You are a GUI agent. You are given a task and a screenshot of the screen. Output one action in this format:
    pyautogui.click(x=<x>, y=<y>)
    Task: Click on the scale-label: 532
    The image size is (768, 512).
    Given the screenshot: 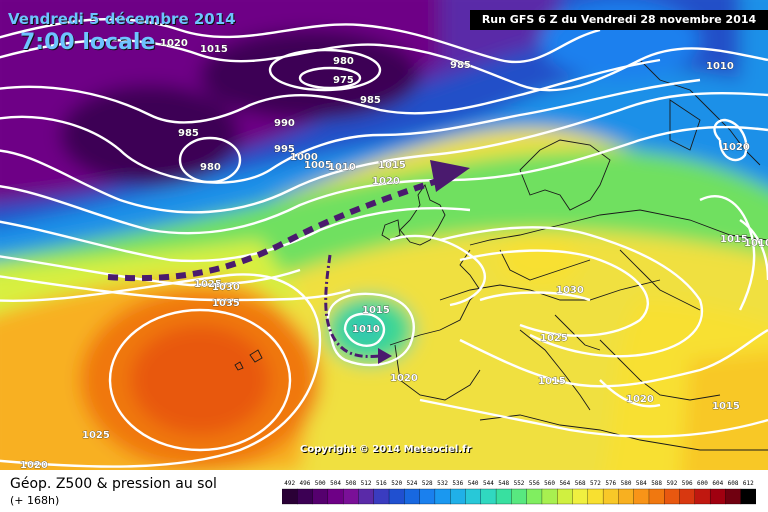 What is the action you would take?
    pyautogui.click(x=442, y=483)
    